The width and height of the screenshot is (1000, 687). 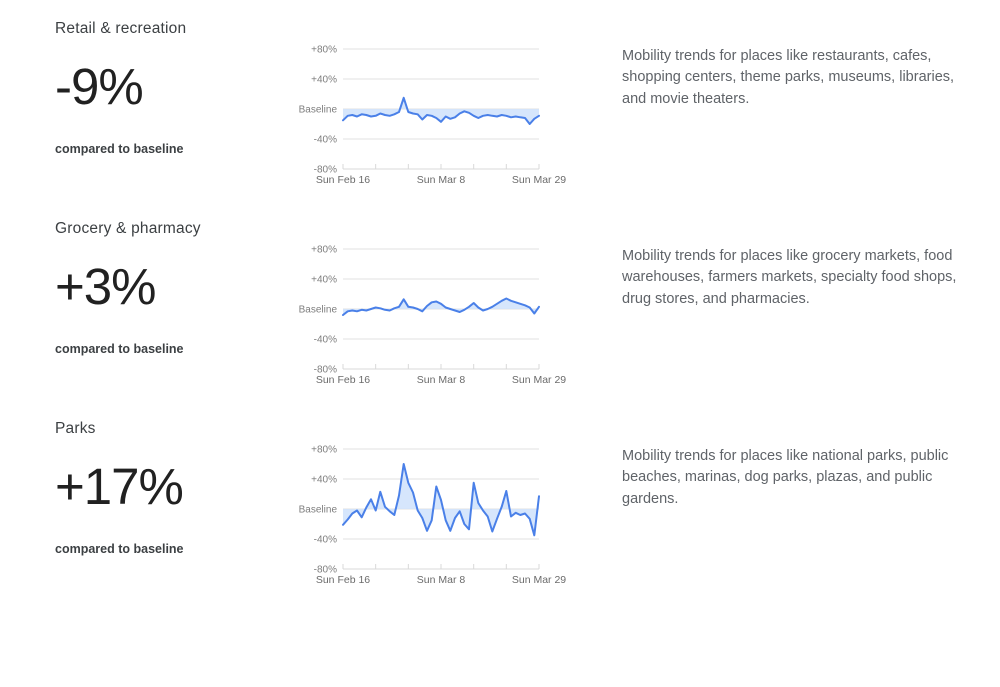 I want to click on headline-change: +17%, so click(x=119, y=486).